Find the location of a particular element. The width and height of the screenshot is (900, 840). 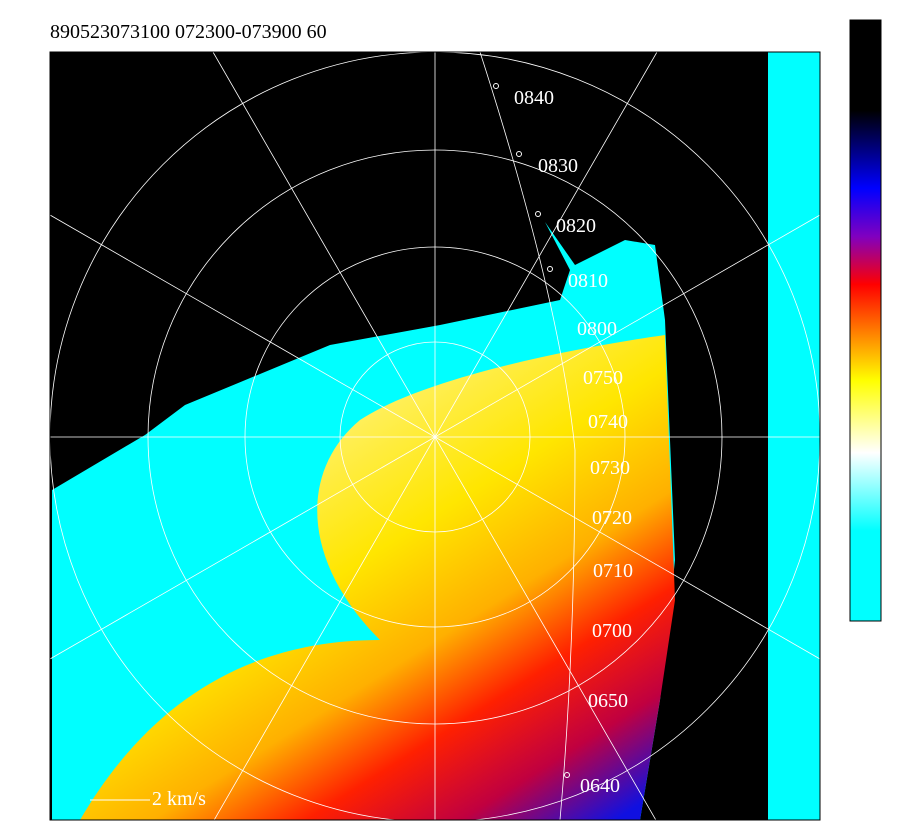

track-label: 0810 is located at coordinates (588, 281).